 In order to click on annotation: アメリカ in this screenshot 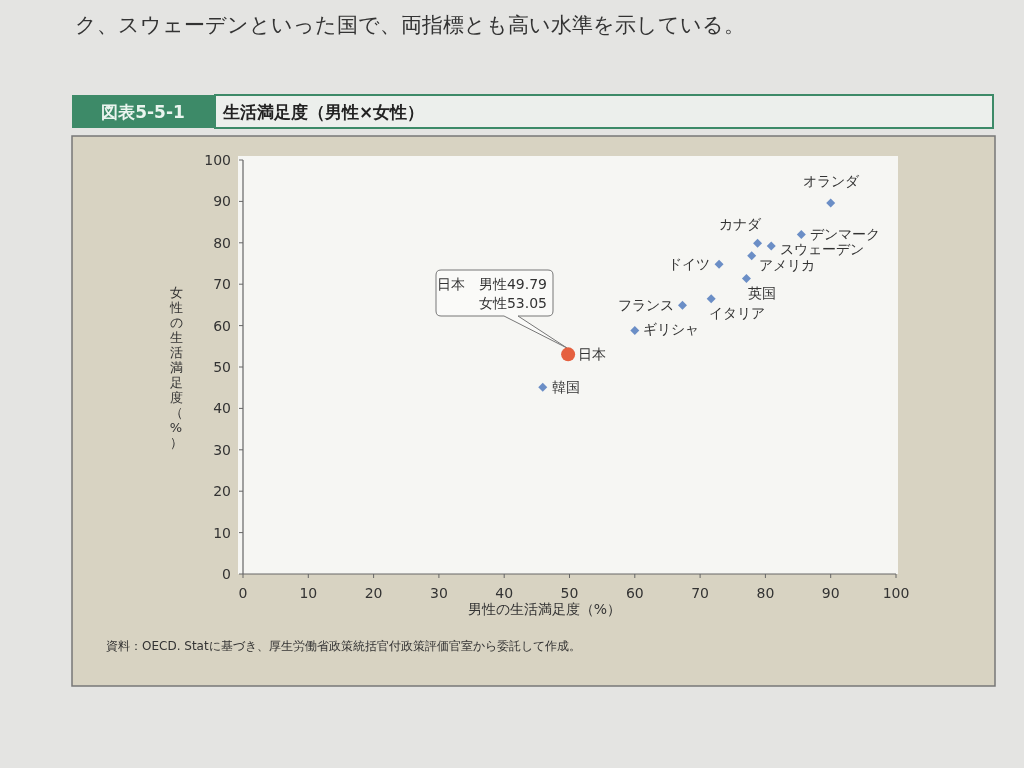, I will do `click(786, 264)`.